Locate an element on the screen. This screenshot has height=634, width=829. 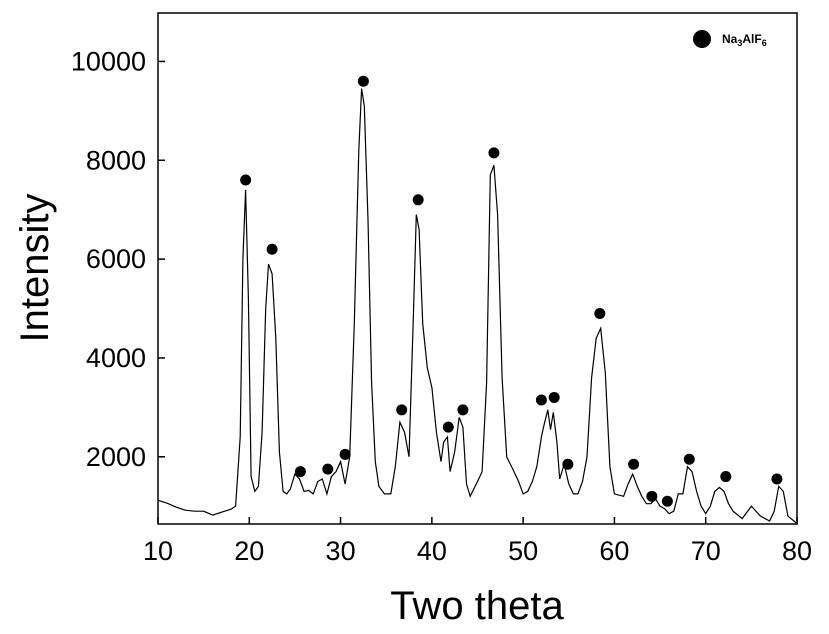
x-tick-label: 50 is located at coordinates (523, 551).